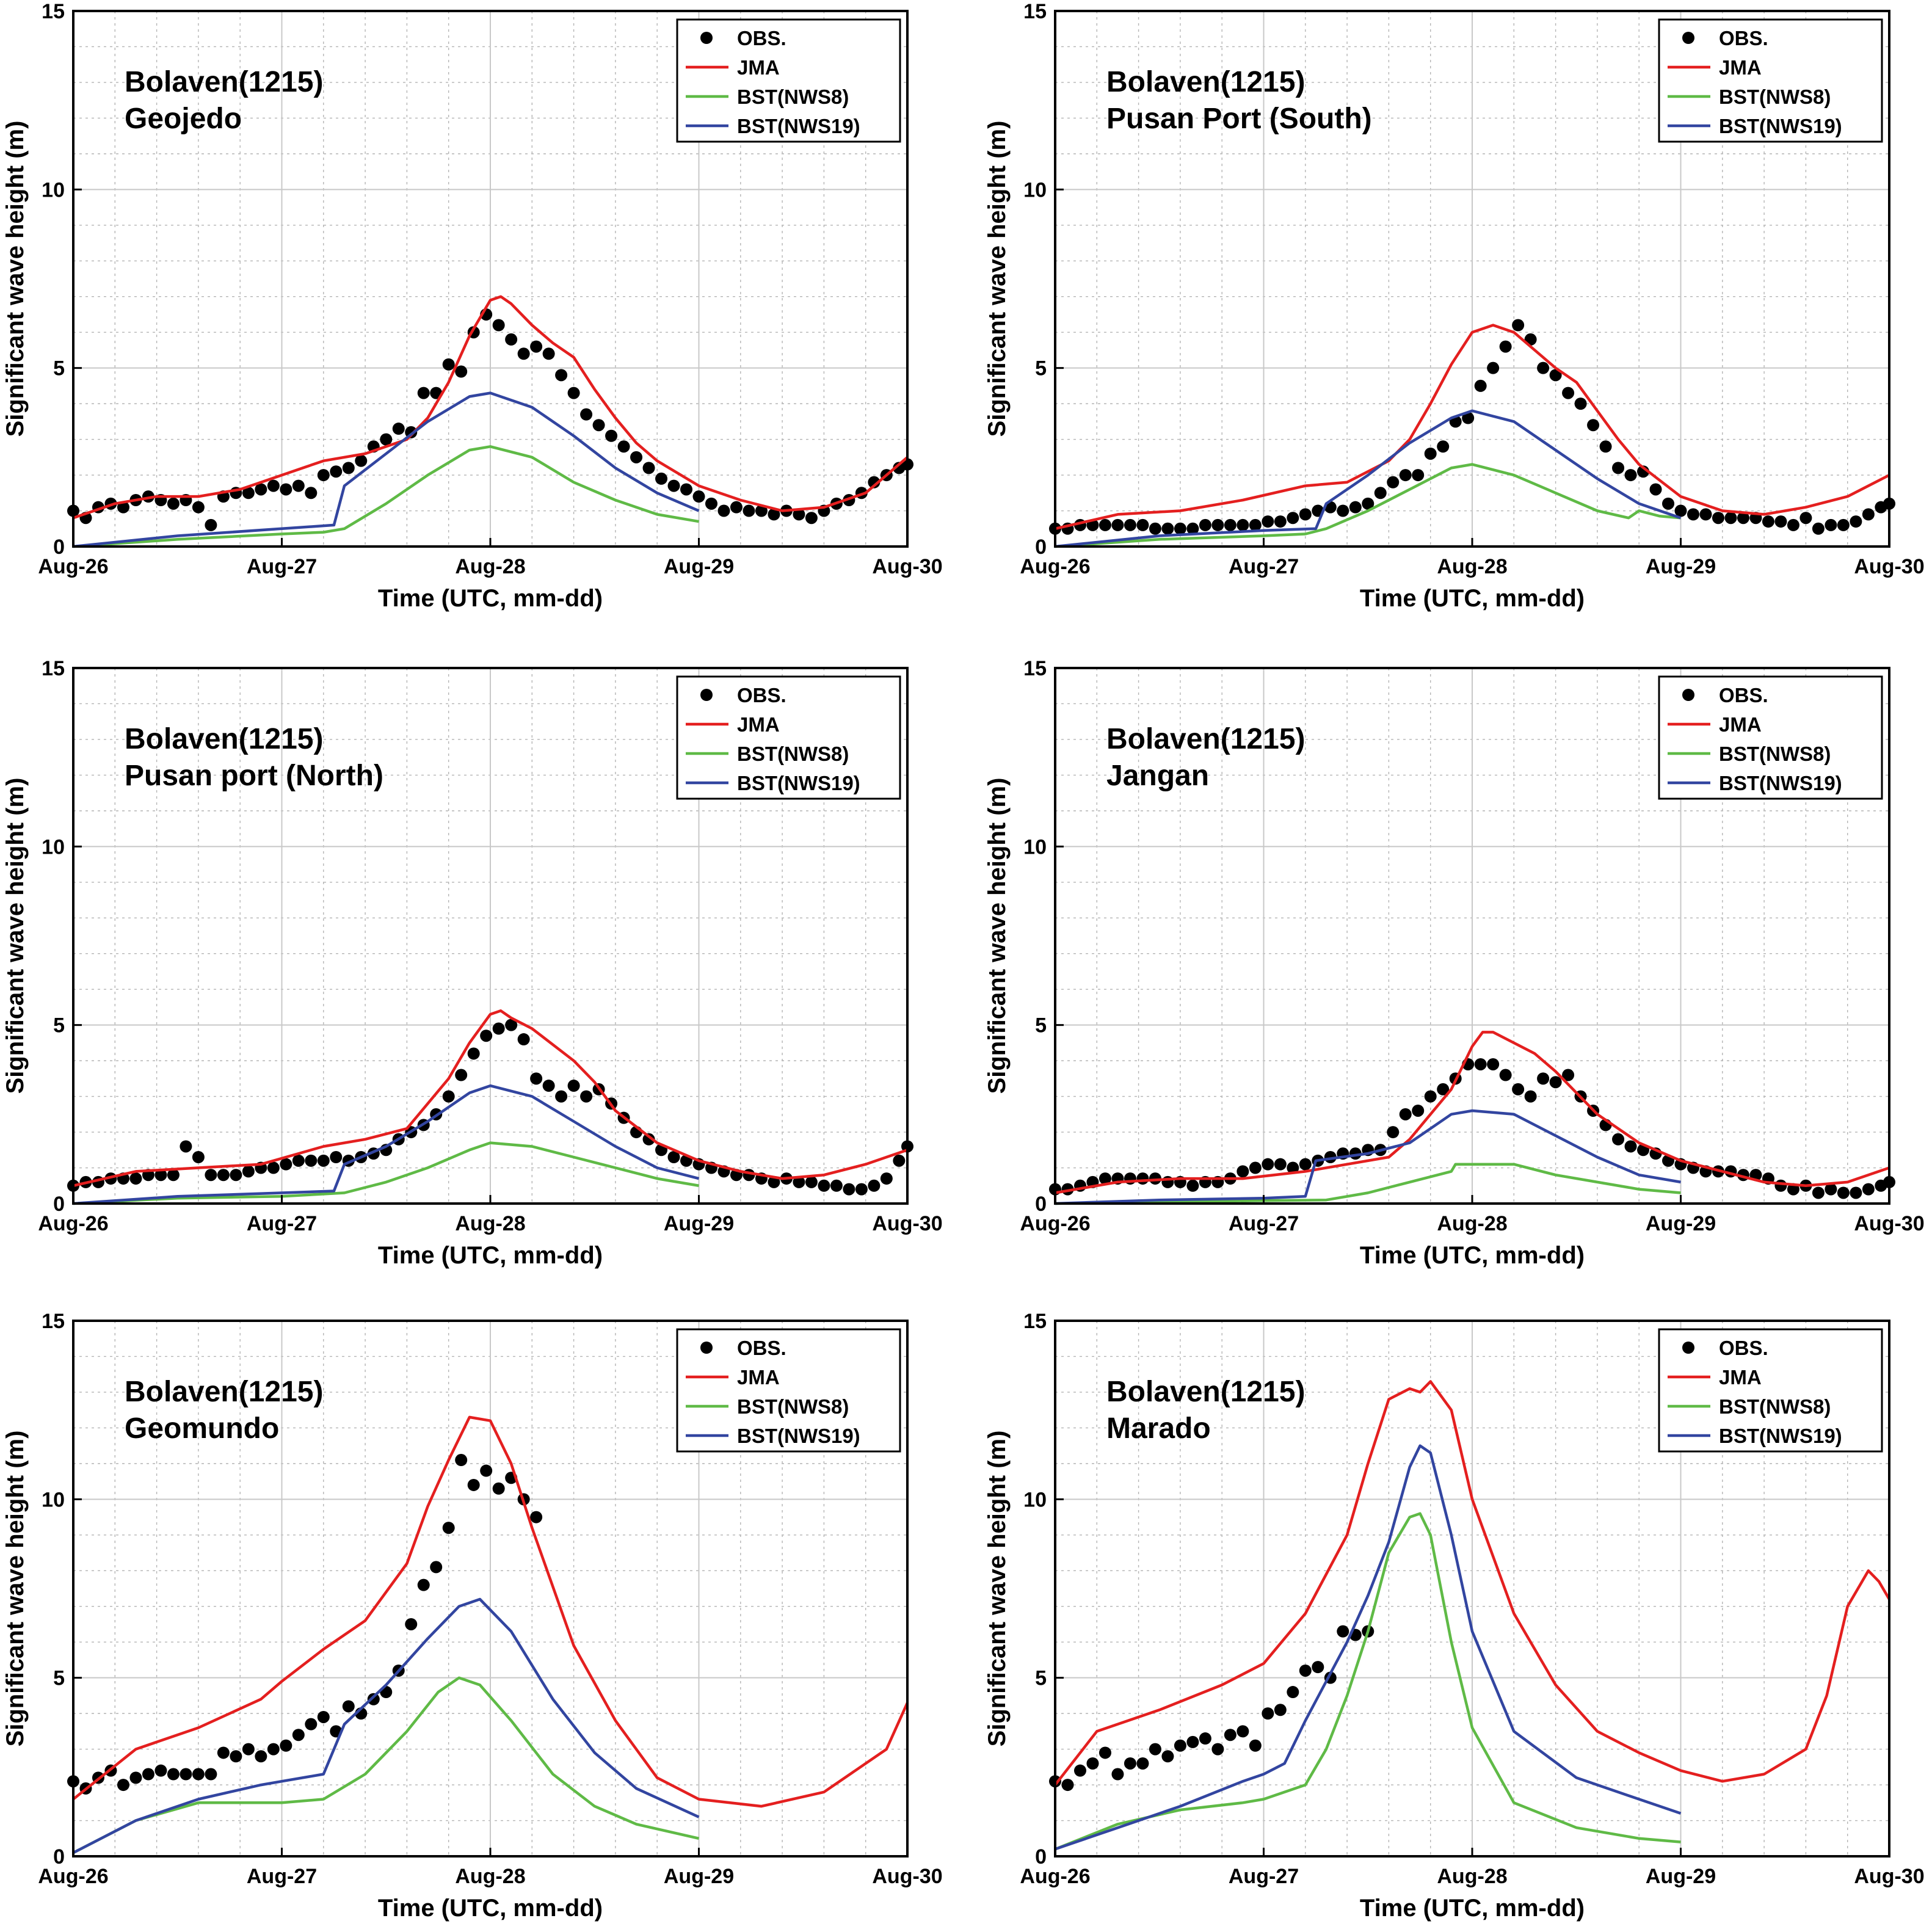 This screenshot has width=1932, height=1932. Describe the element at coordinates (1158, 1428) in the screenshot. I see `station-name-label: Marado` at that location.